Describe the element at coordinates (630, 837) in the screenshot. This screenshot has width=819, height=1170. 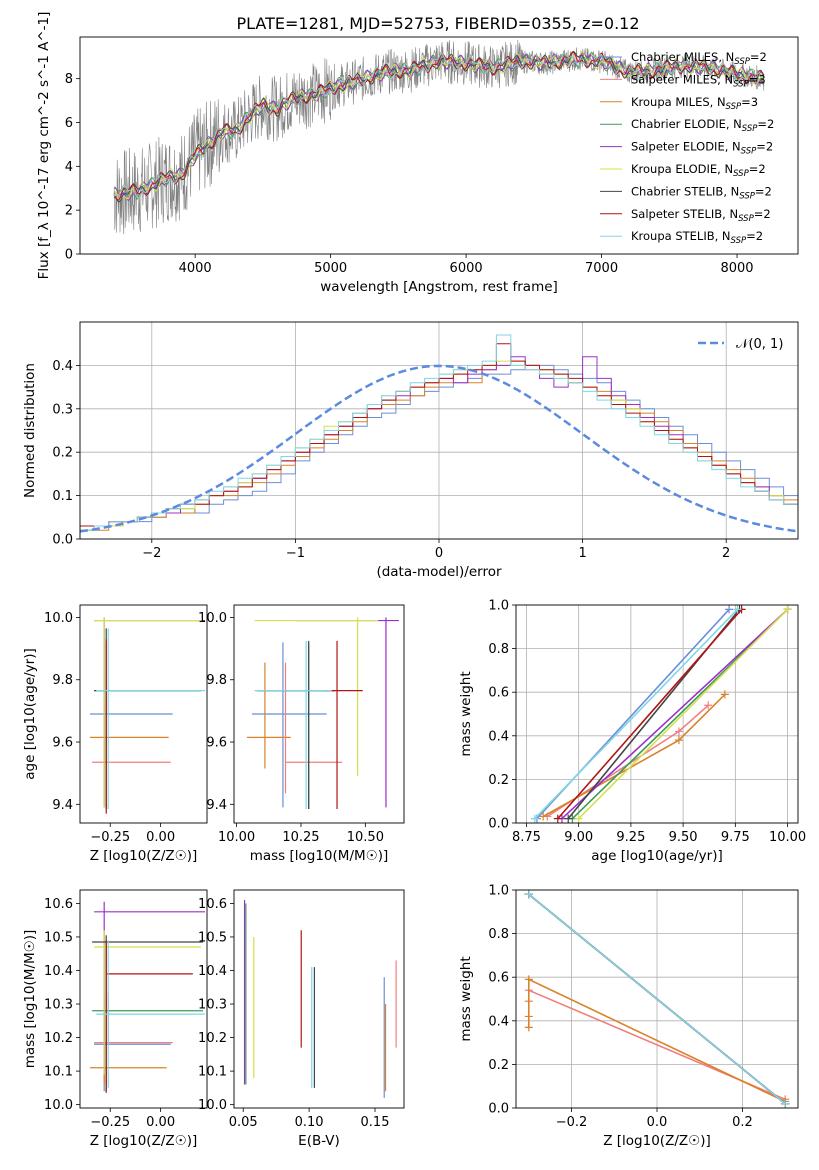
I see `weight-vs-age-xtick-label: 9.25` at that location.